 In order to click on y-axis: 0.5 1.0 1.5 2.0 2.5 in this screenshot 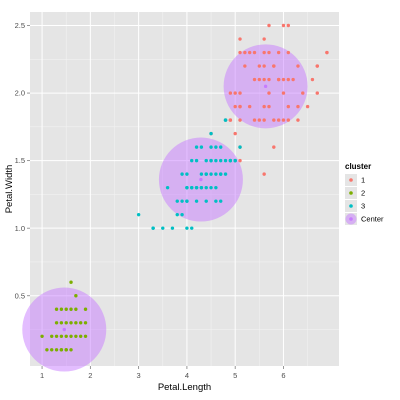, I will do `click(22, 160)`.